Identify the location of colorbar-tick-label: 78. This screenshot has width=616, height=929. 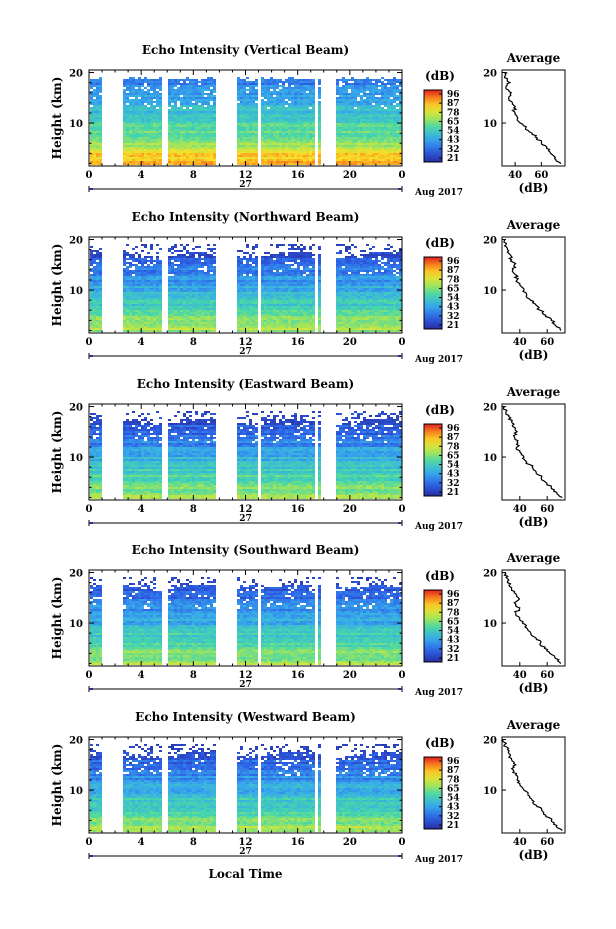
(453, 447).